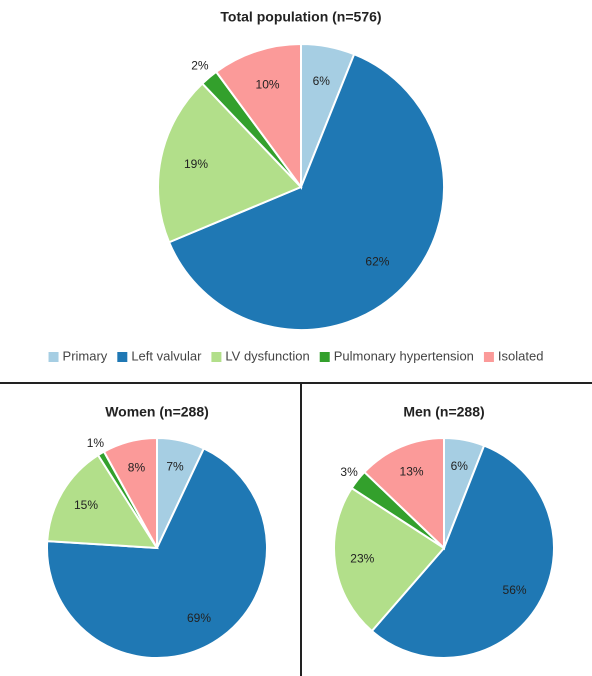 Image resolution: width=592 pixels, height=676 pixels. Describe the element at coordinates (267, 355) in the screenshot. I see `legend-label: LV dysfunction` at that location.